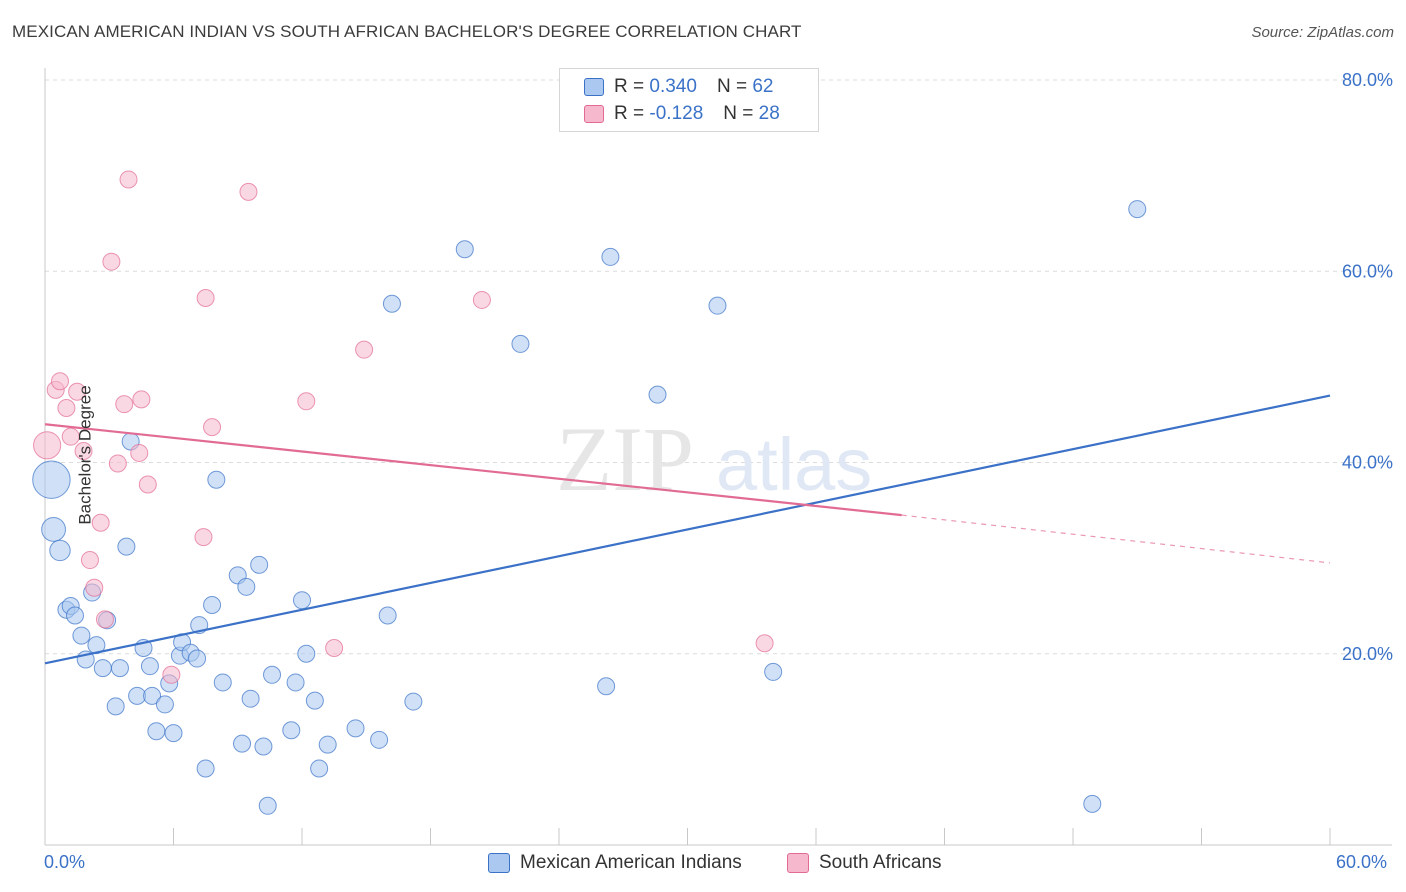  I want to click on series-legend-label: Mexican American Indians, so click(631, 862).